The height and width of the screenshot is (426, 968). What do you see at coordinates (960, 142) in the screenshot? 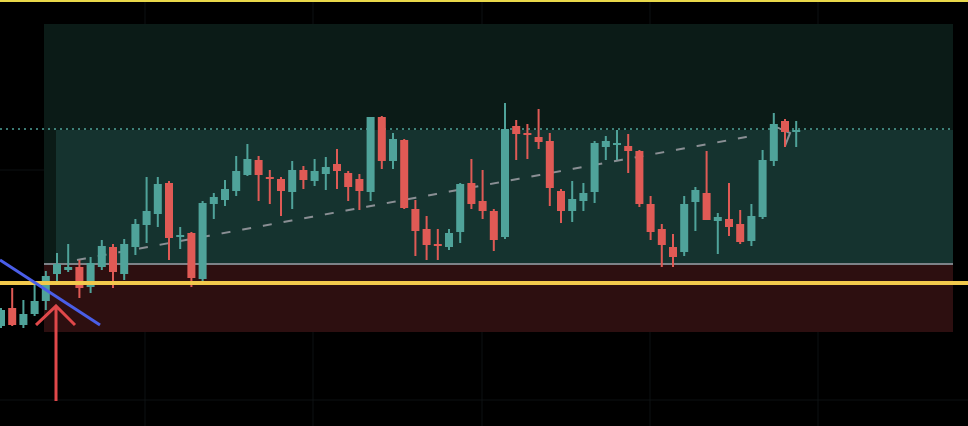
I see `price-scale-area` at bounding box center [960, 142].